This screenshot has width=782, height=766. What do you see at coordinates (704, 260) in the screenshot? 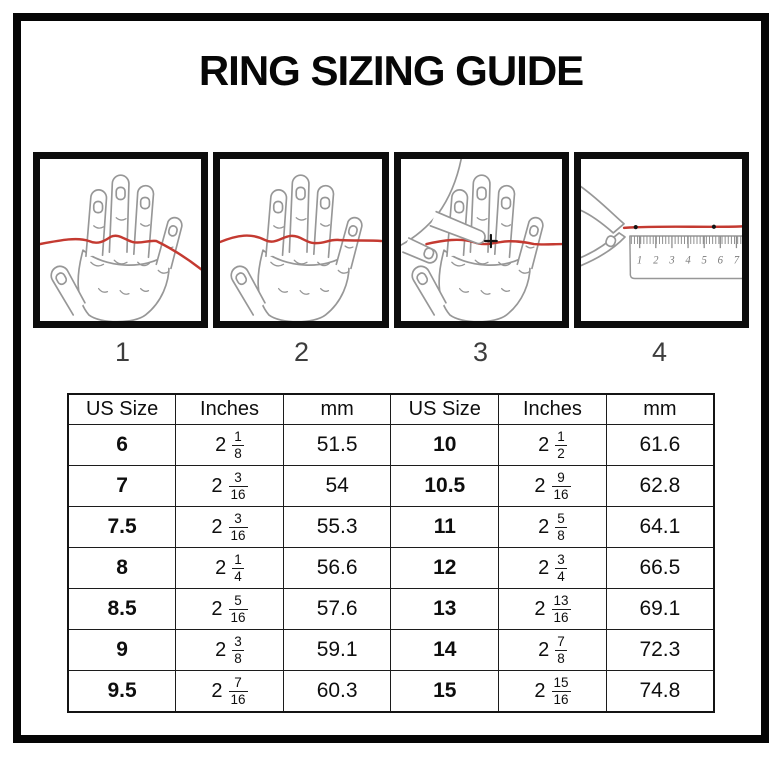
I see `ruler-number: 5` at bounding box center [704, 260].